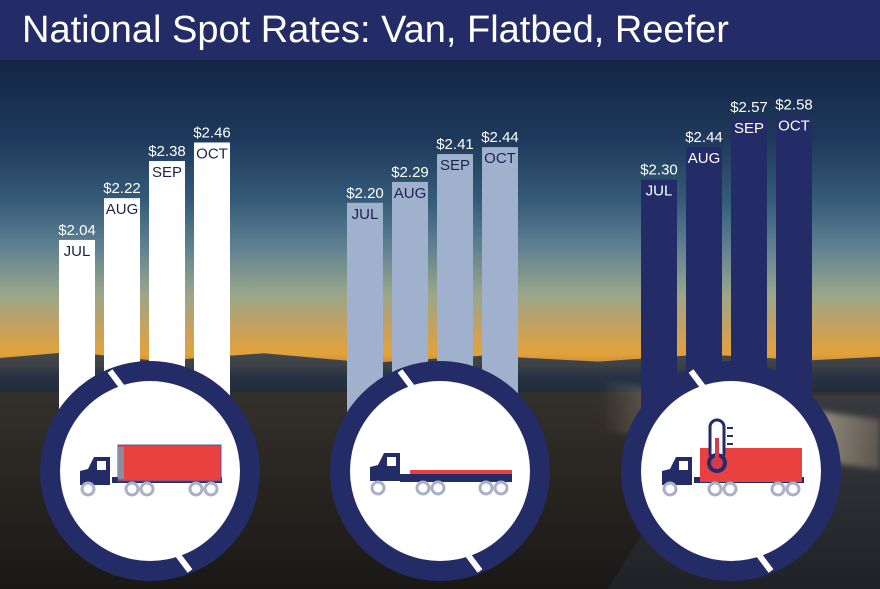  What do you see at coordinates (731, 471) in the screenshot?
I see `reefer-truck-icon` at bounding box center [731, 471].